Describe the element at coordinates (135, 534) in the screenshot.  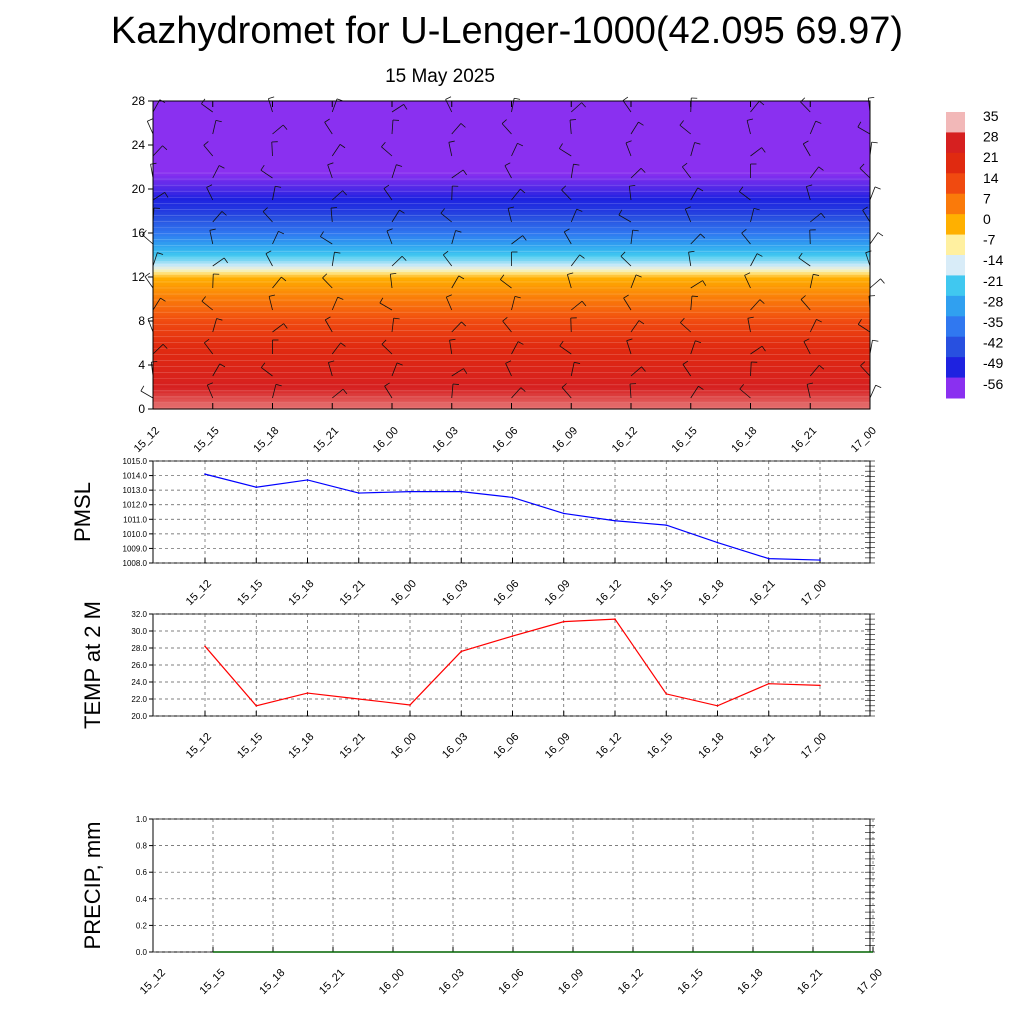
I see `y-tick-label: 1010.0` at that location.